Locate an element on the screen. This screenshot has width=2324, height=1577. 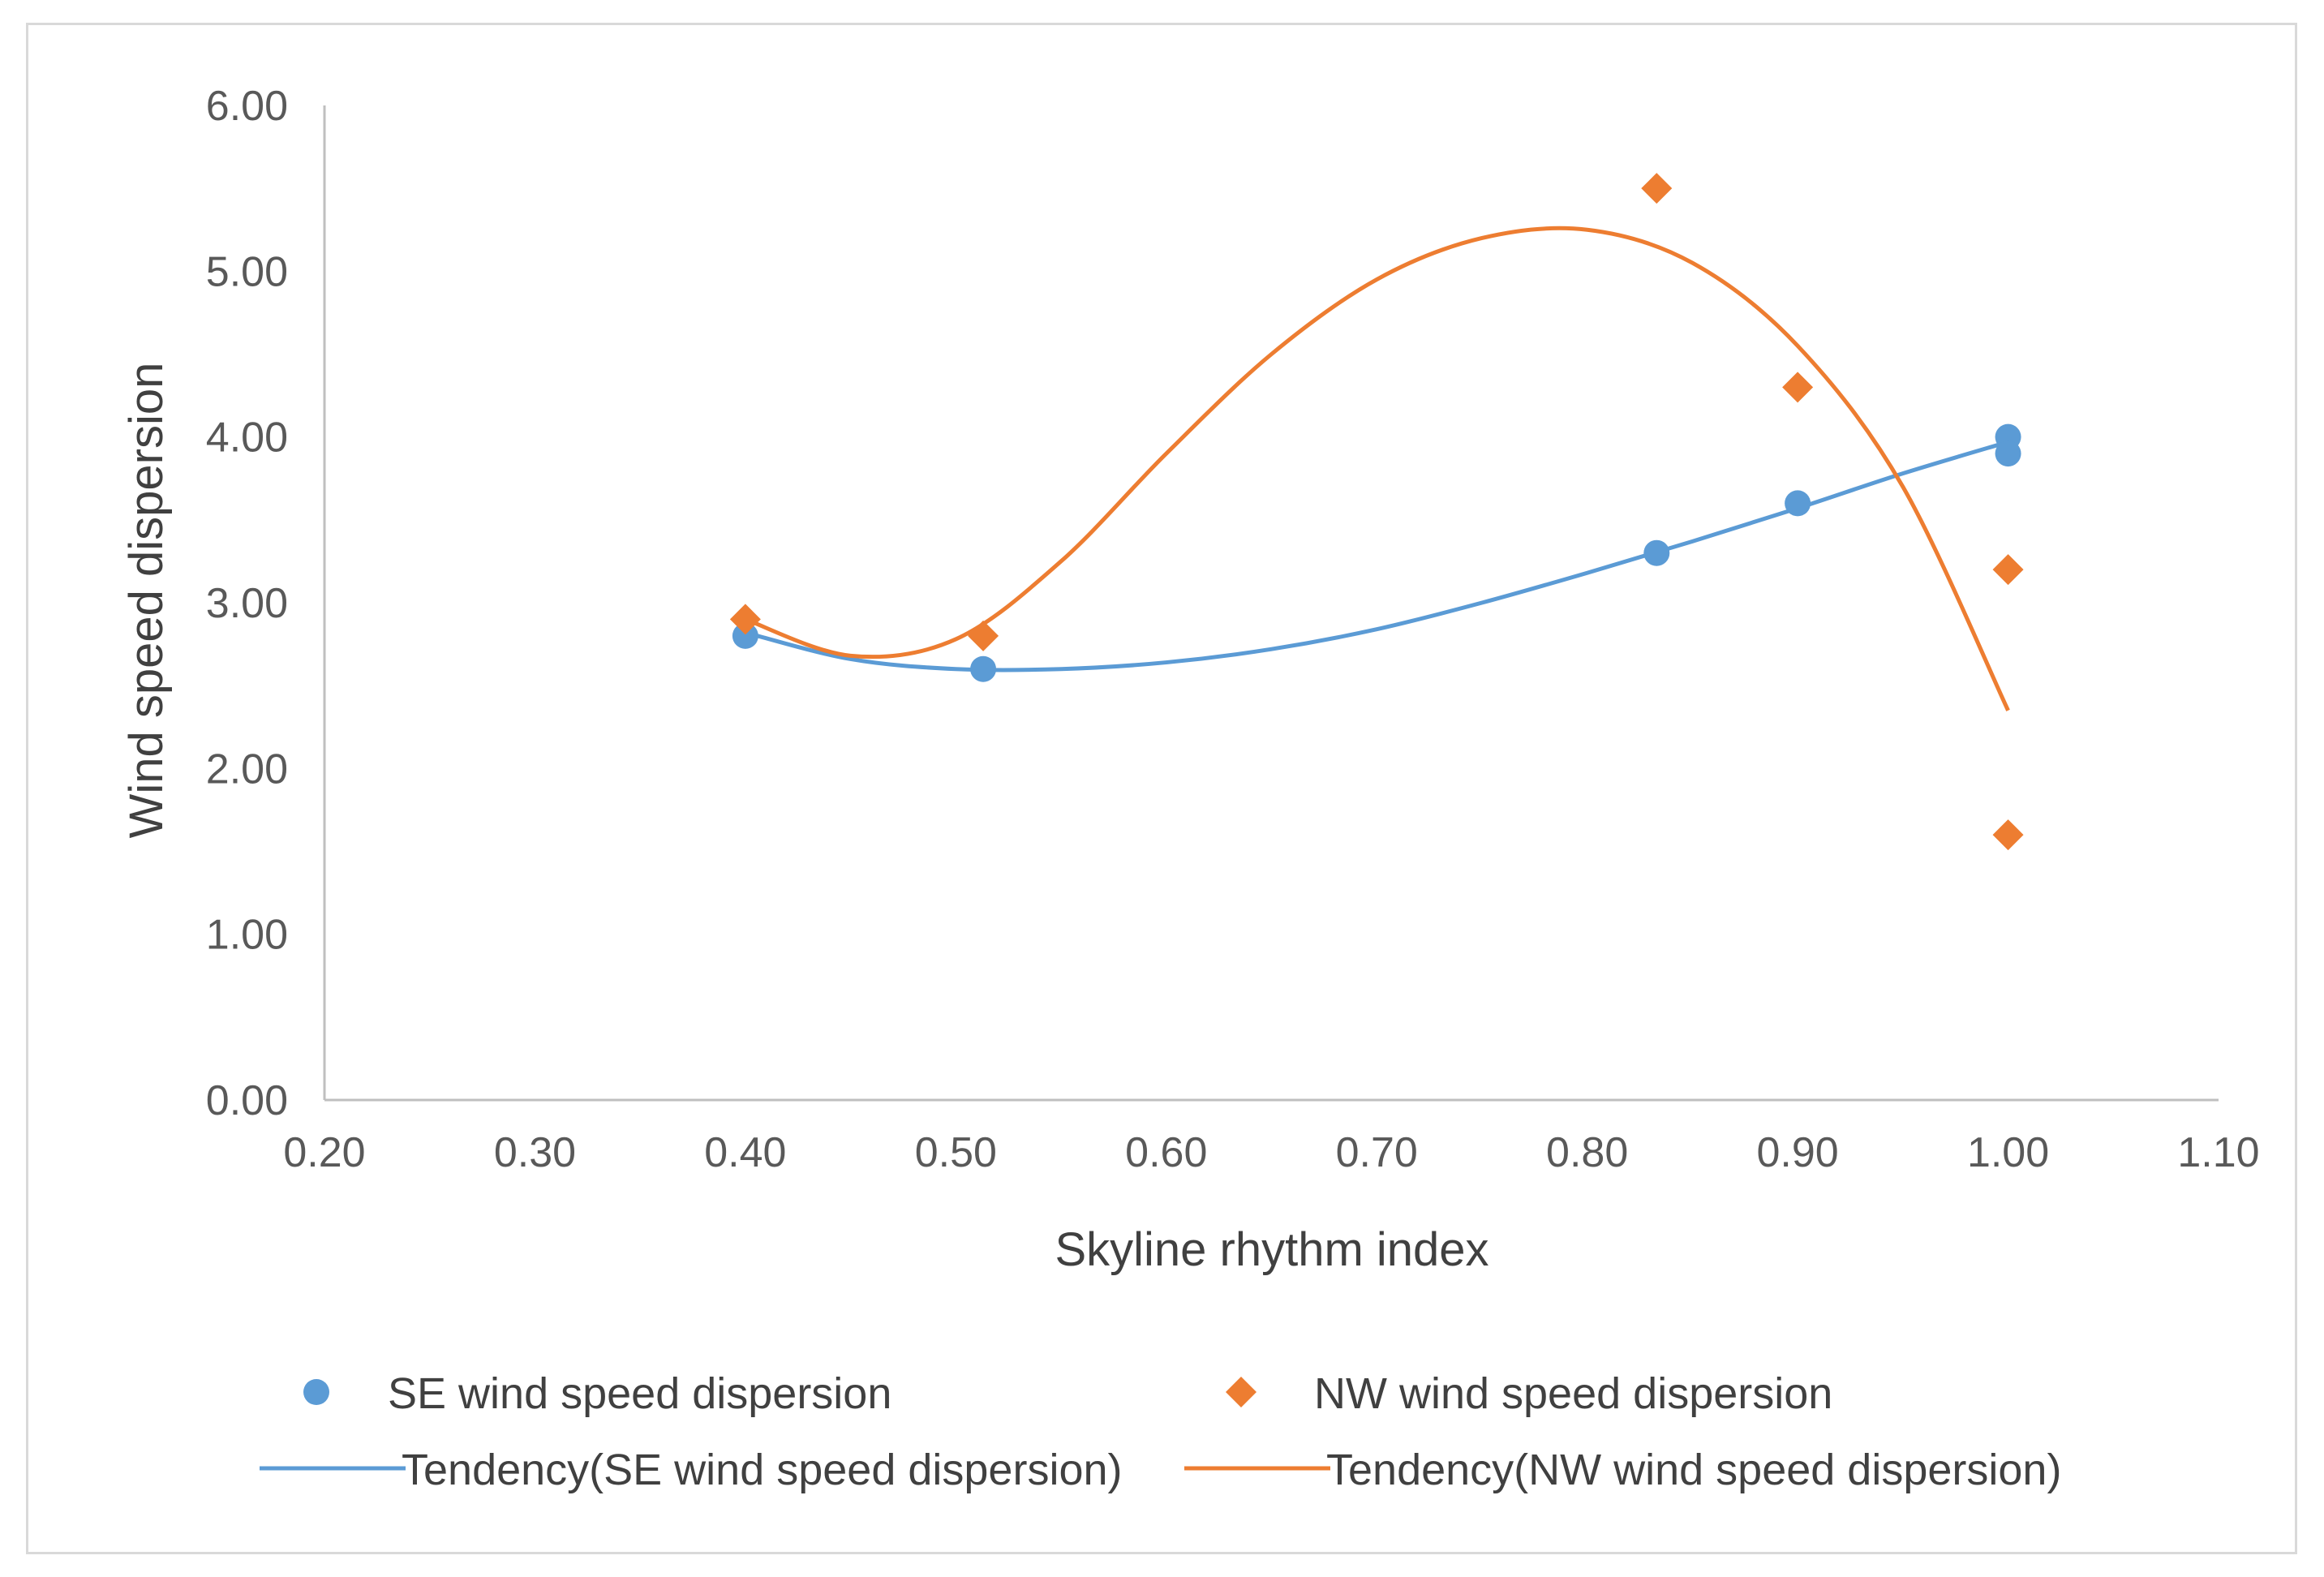
legend-se-trend-label: Tendency(SE wind speed dispersion) is located at coordinates (762, 1470).